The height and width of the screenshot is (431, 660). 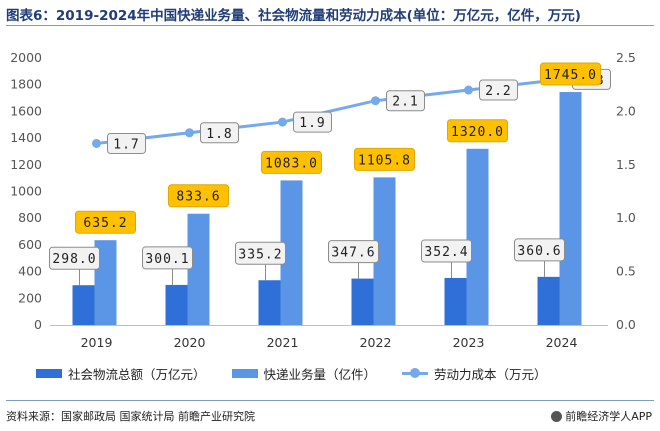 I want to click on title-divider, so click(x=330, y=25).